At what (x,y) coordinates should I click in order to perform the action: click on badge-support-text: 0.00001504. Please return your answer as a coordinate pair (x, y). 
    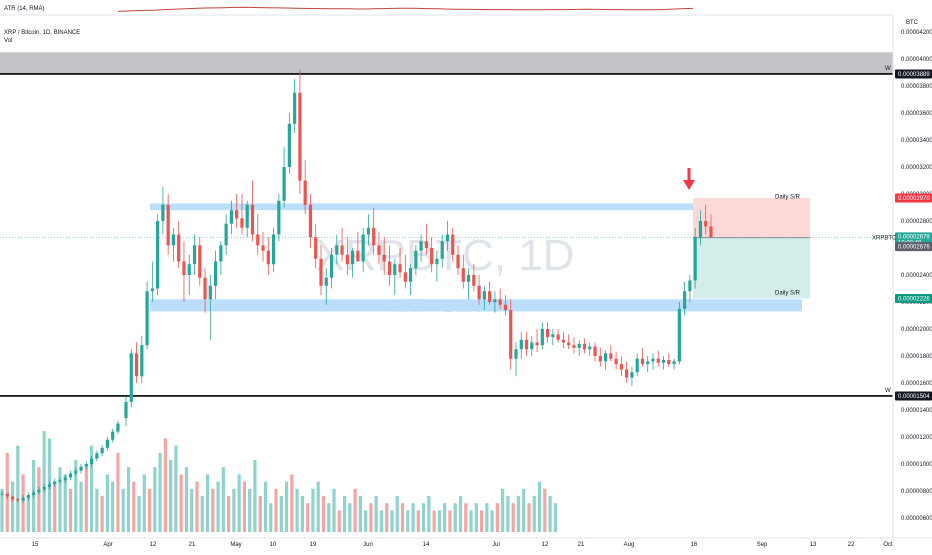
    Looking at the image, I should click on (914, 397).